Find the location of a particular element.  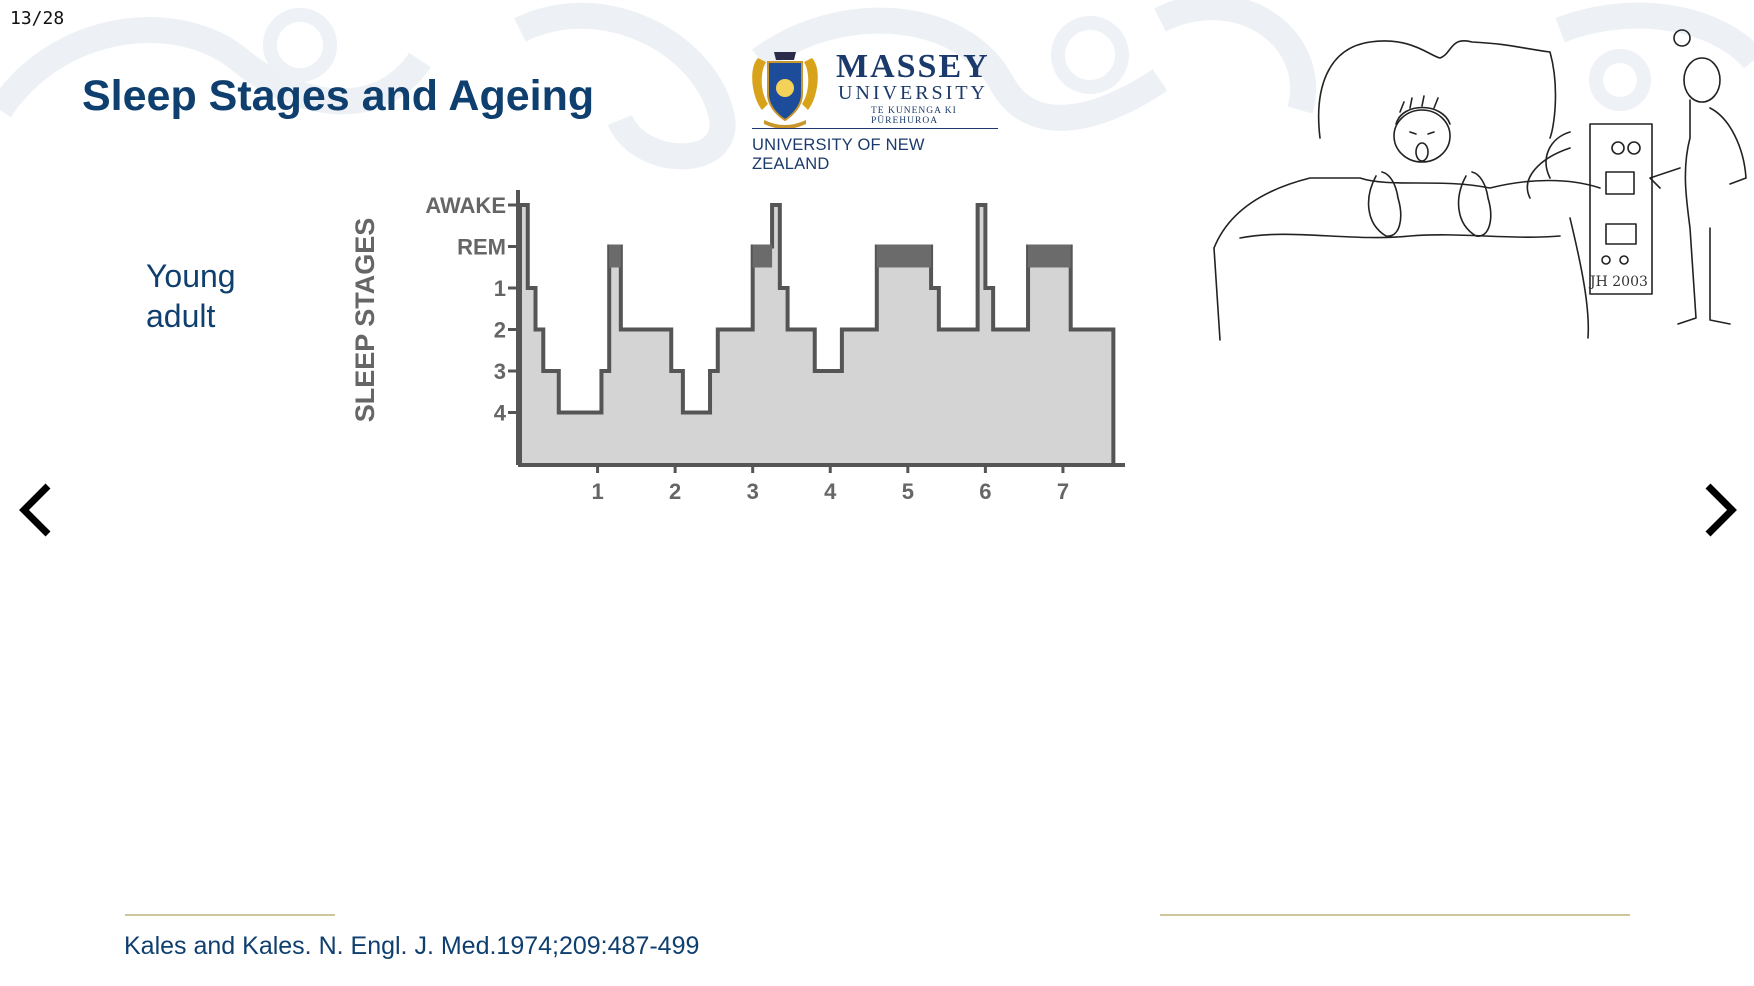

sleep-study-cartoon: JH 2003 is located at coordinates (1480, 185).